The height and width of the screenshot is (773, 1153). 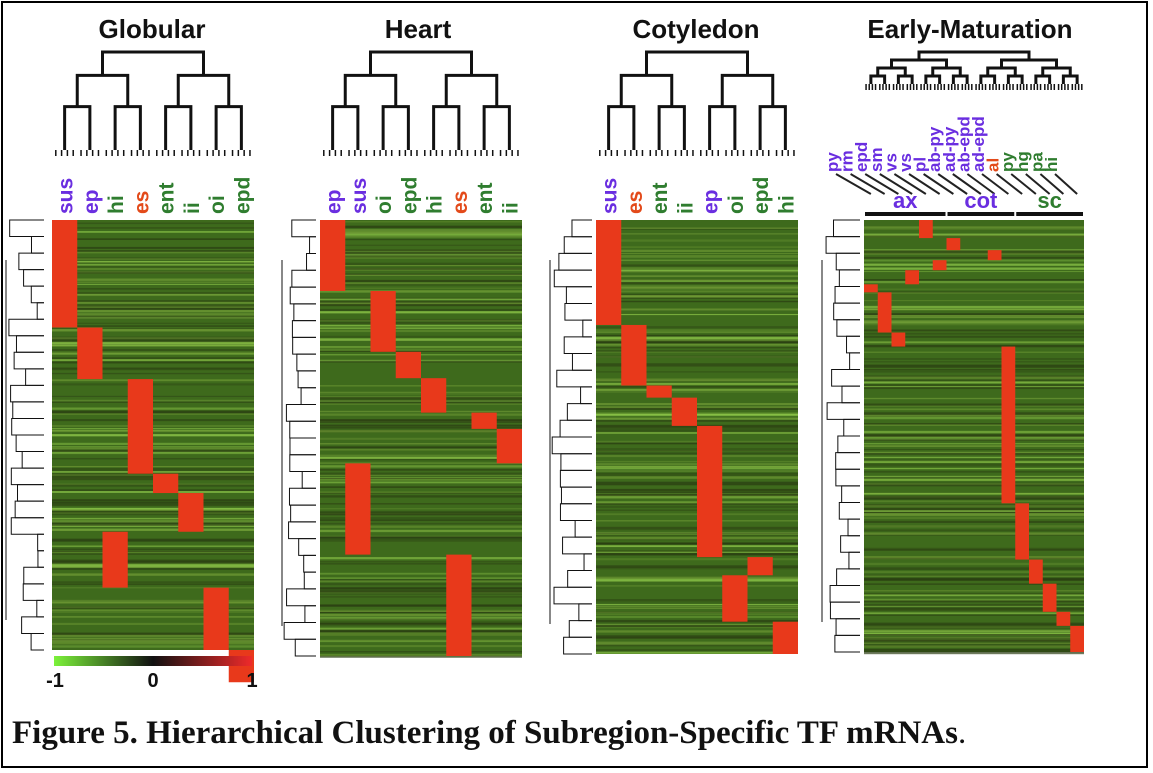 What do you see at coordinates (920, 164) in the screenshot?
I see `column-label: pl` at bounding box center [920, 164].